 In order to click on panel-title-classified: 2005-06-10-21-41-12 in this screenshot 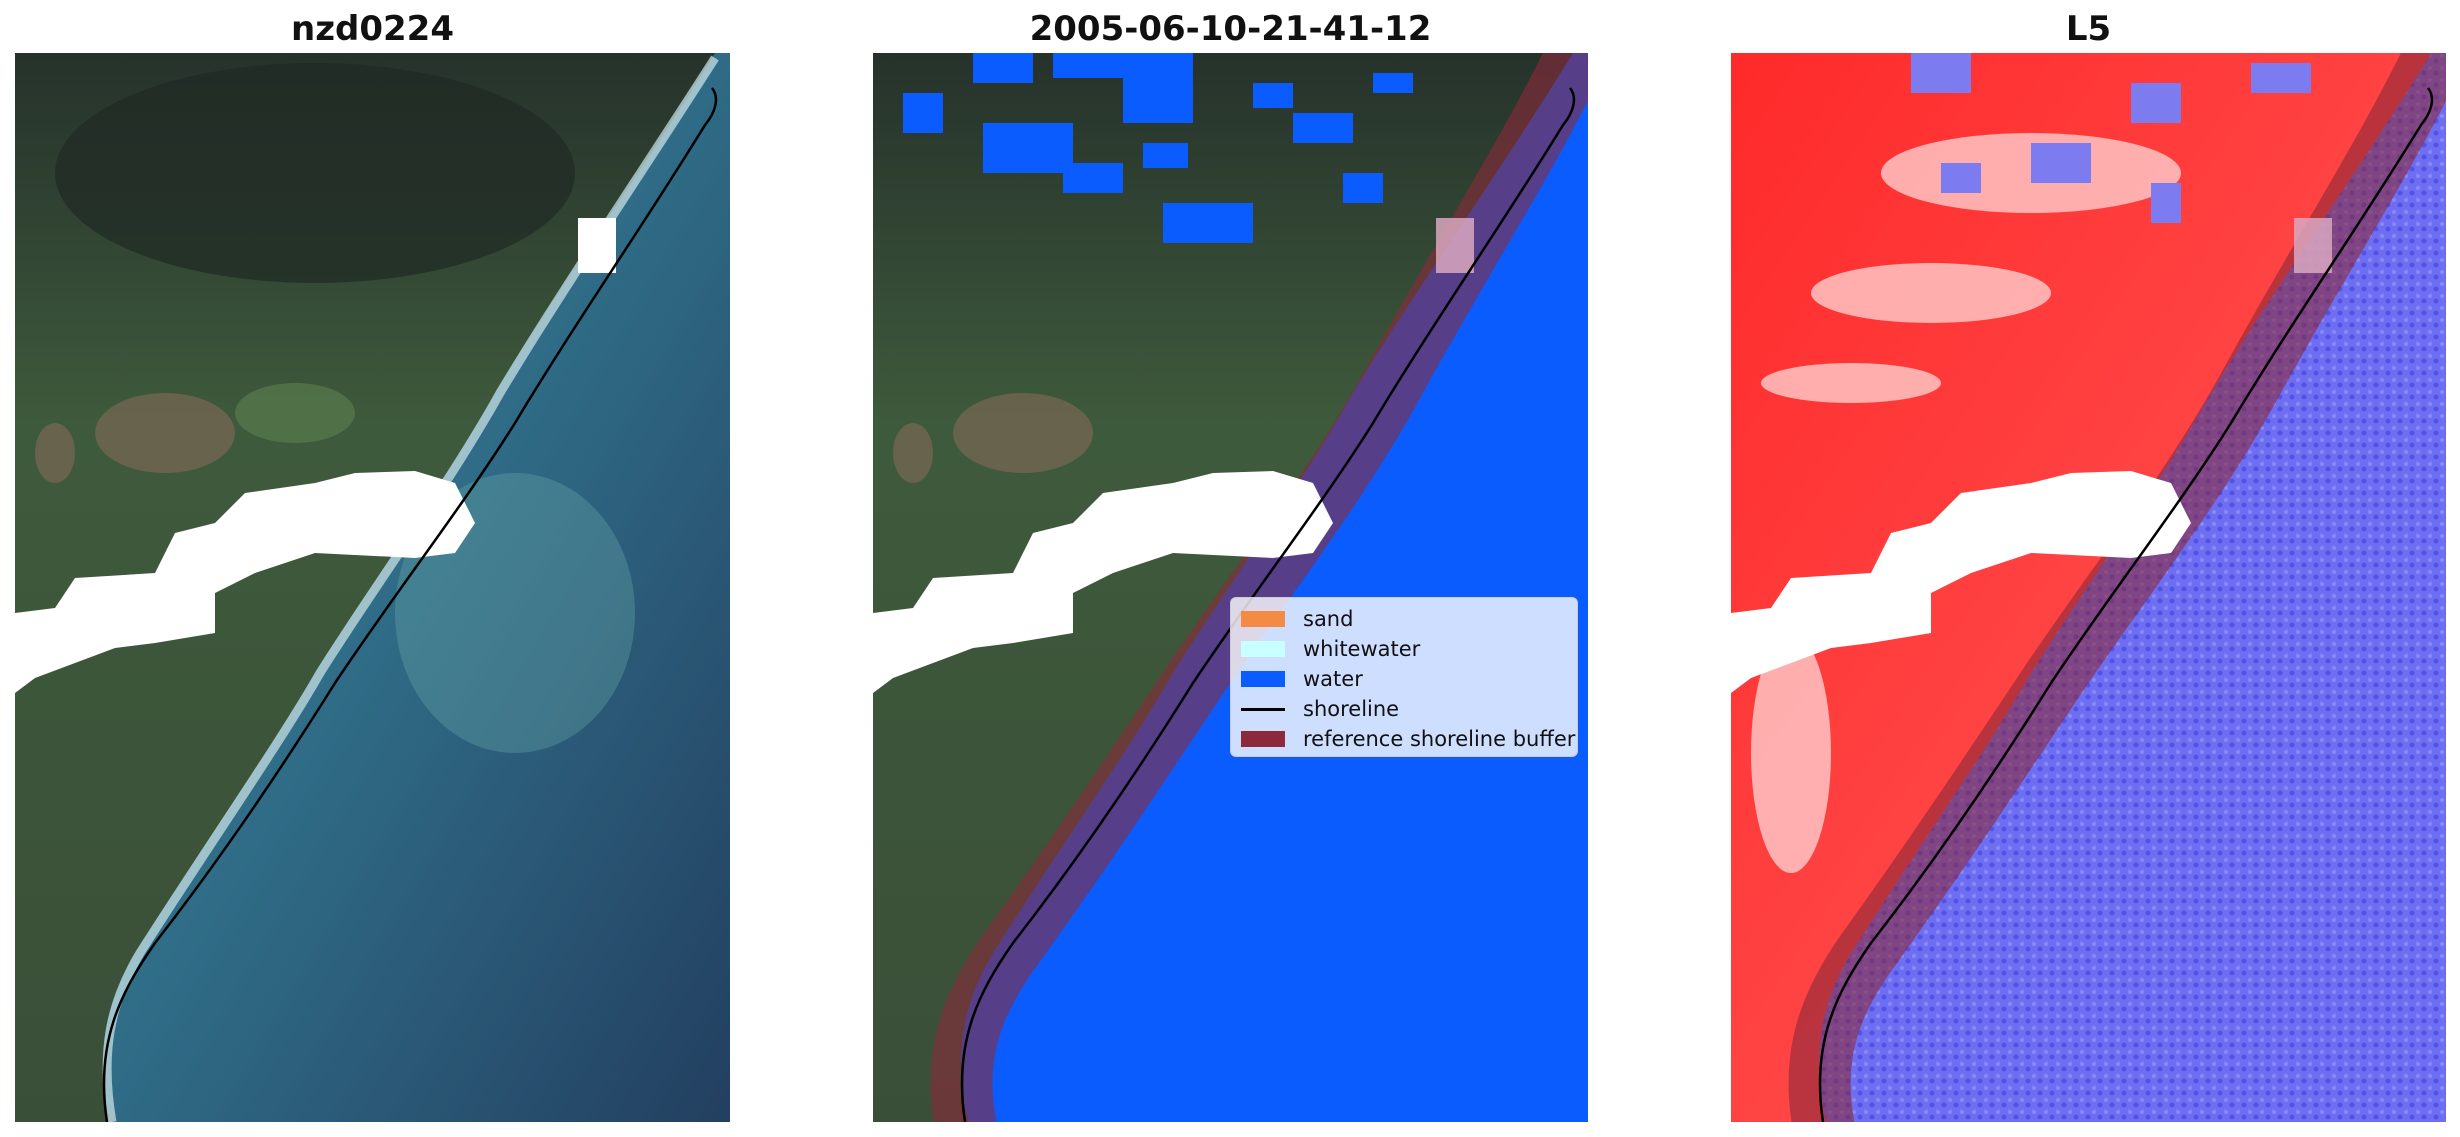, I will do `click(1230, 29)`.